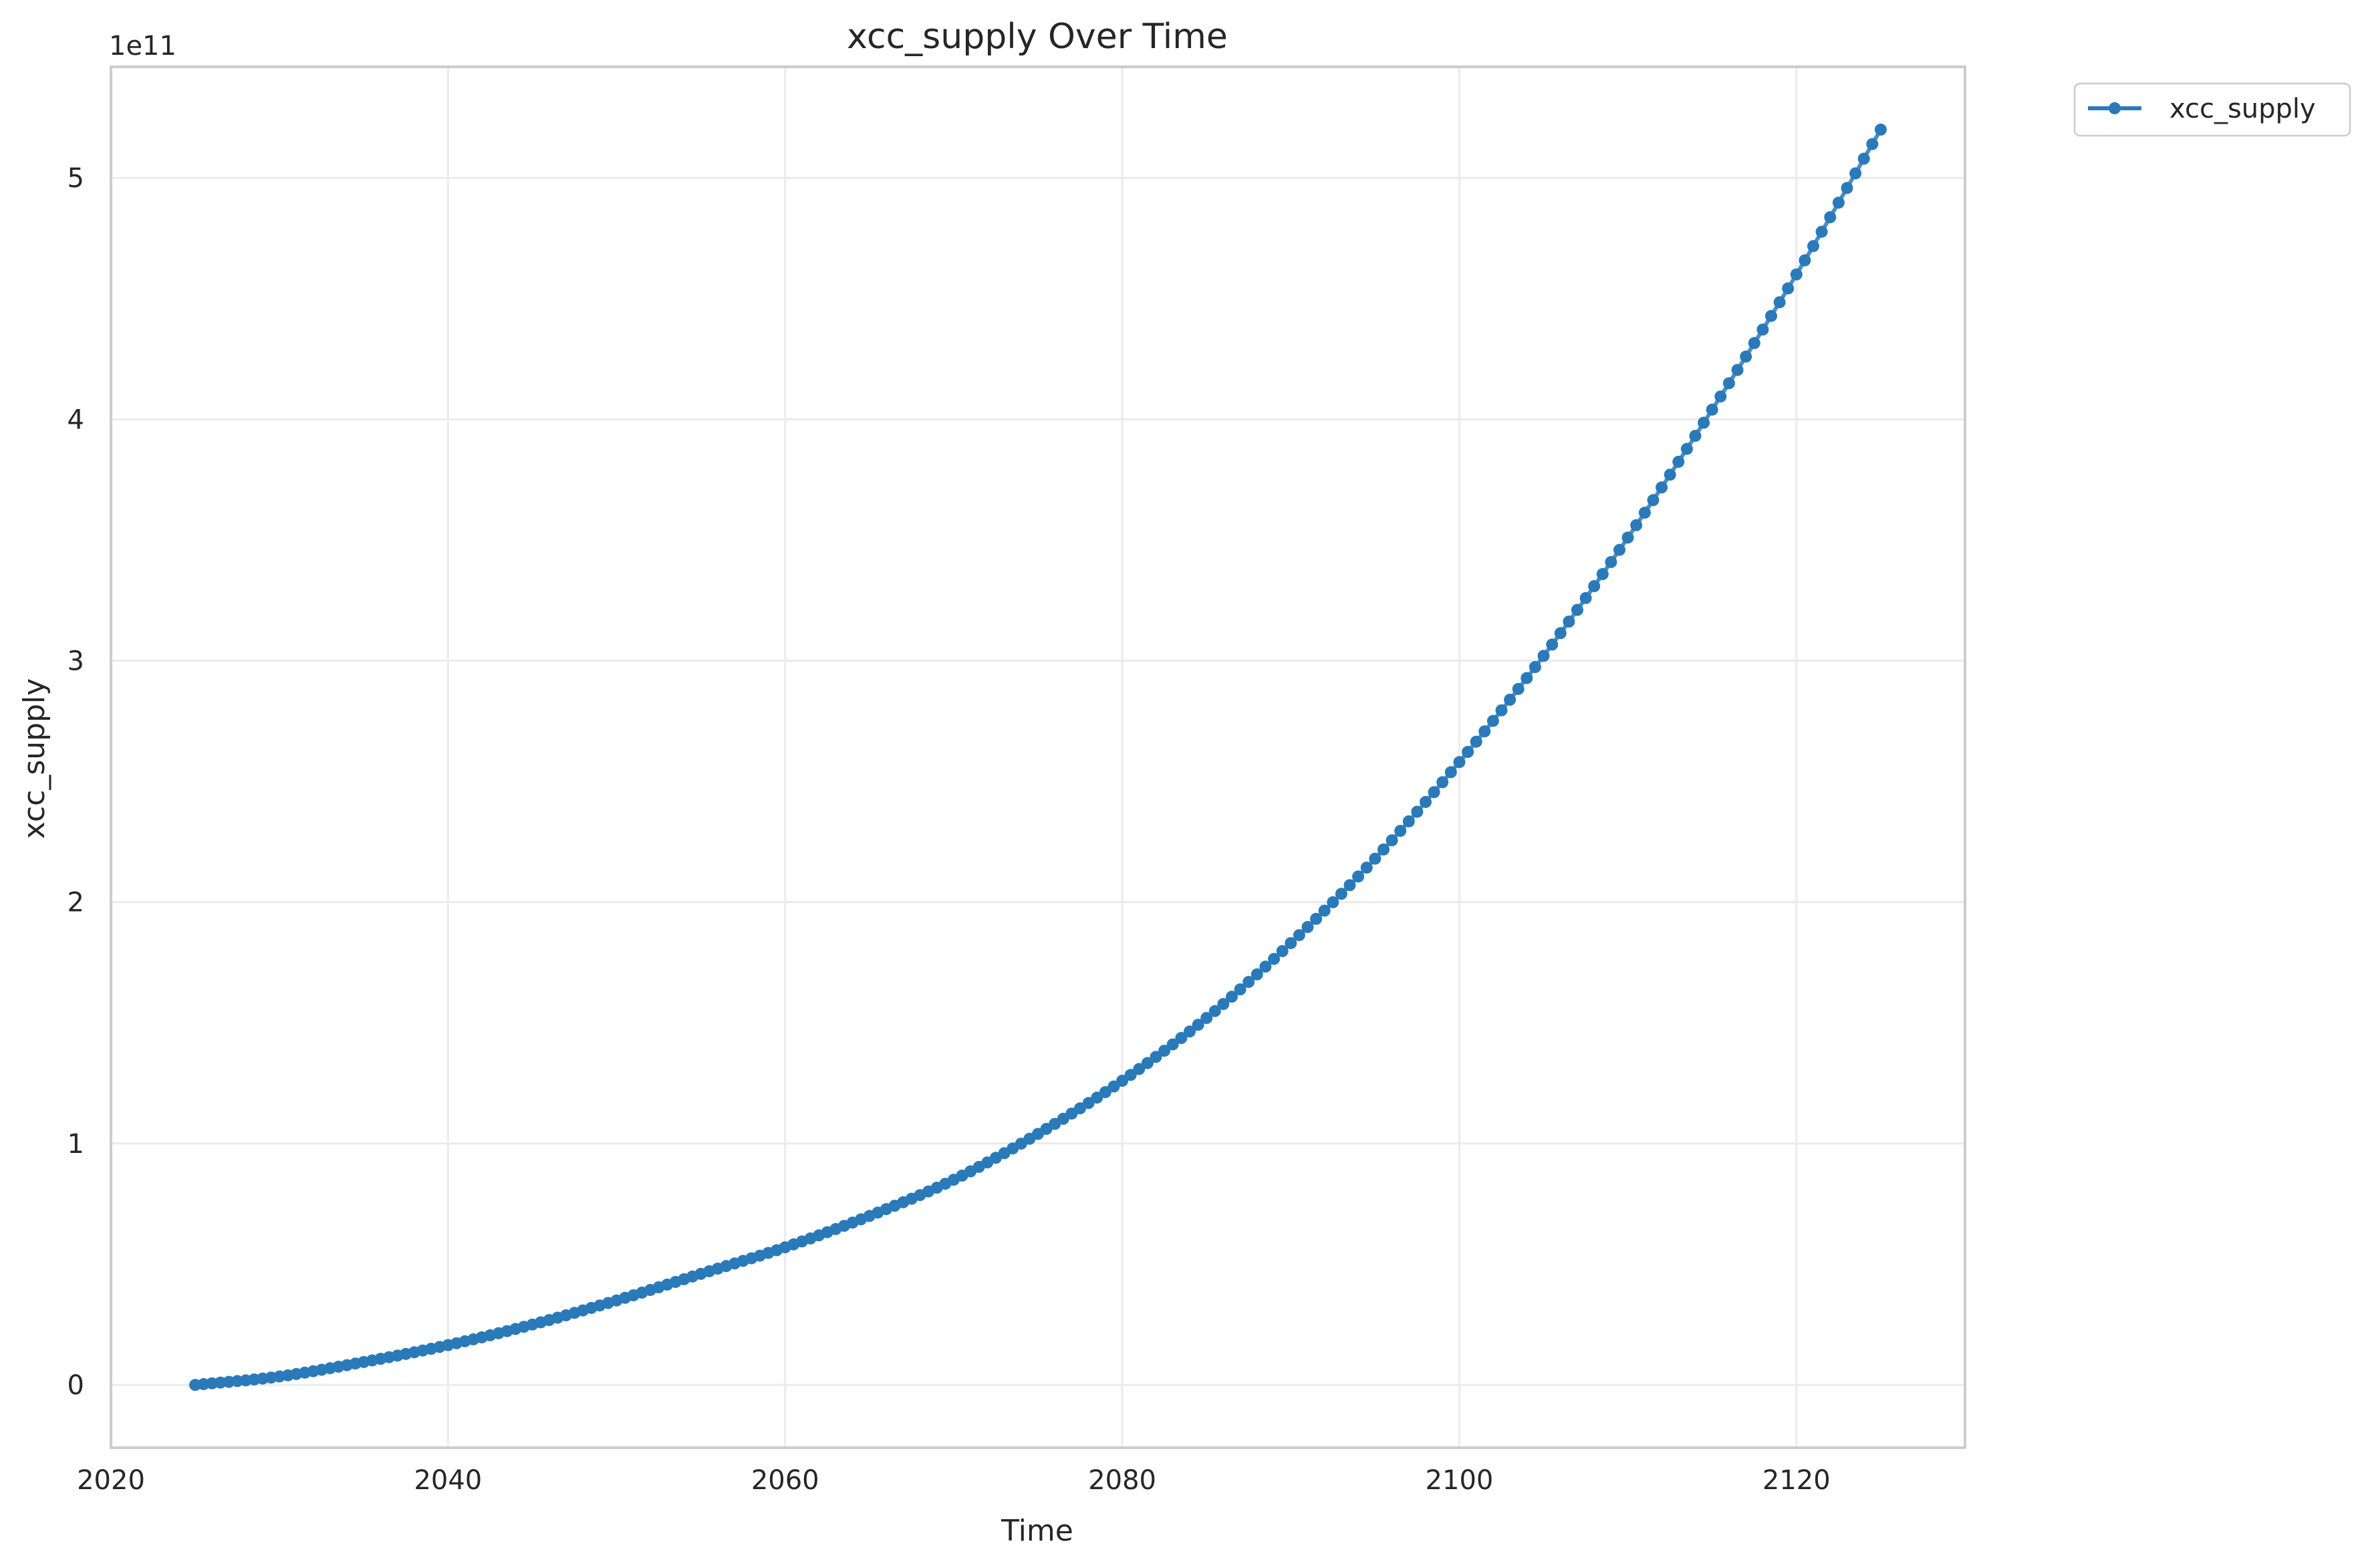 The height and width of the screenshot is (1568, 2370). Describe the element at coordinates (1122, 1481) in the screenshot. I see `x-tick-label: 2080` at that location.